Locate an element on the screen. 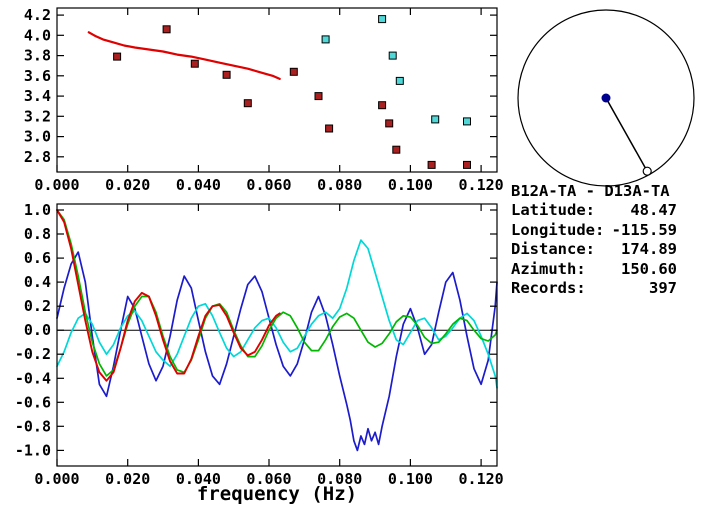 The width and height of the screenshot is (703, 519). svg-text: 1.0 is located at coordinates (37, 210).